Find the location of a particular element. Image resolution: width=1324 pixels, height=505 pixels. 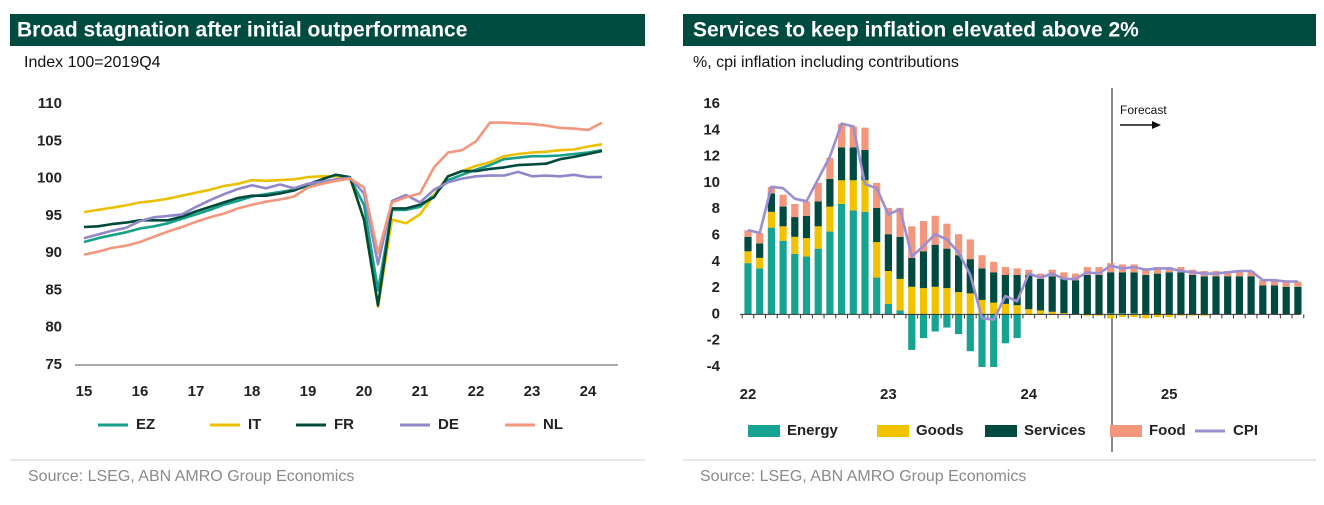

y-tick-label: 6 is located at coordinates (716, 234).